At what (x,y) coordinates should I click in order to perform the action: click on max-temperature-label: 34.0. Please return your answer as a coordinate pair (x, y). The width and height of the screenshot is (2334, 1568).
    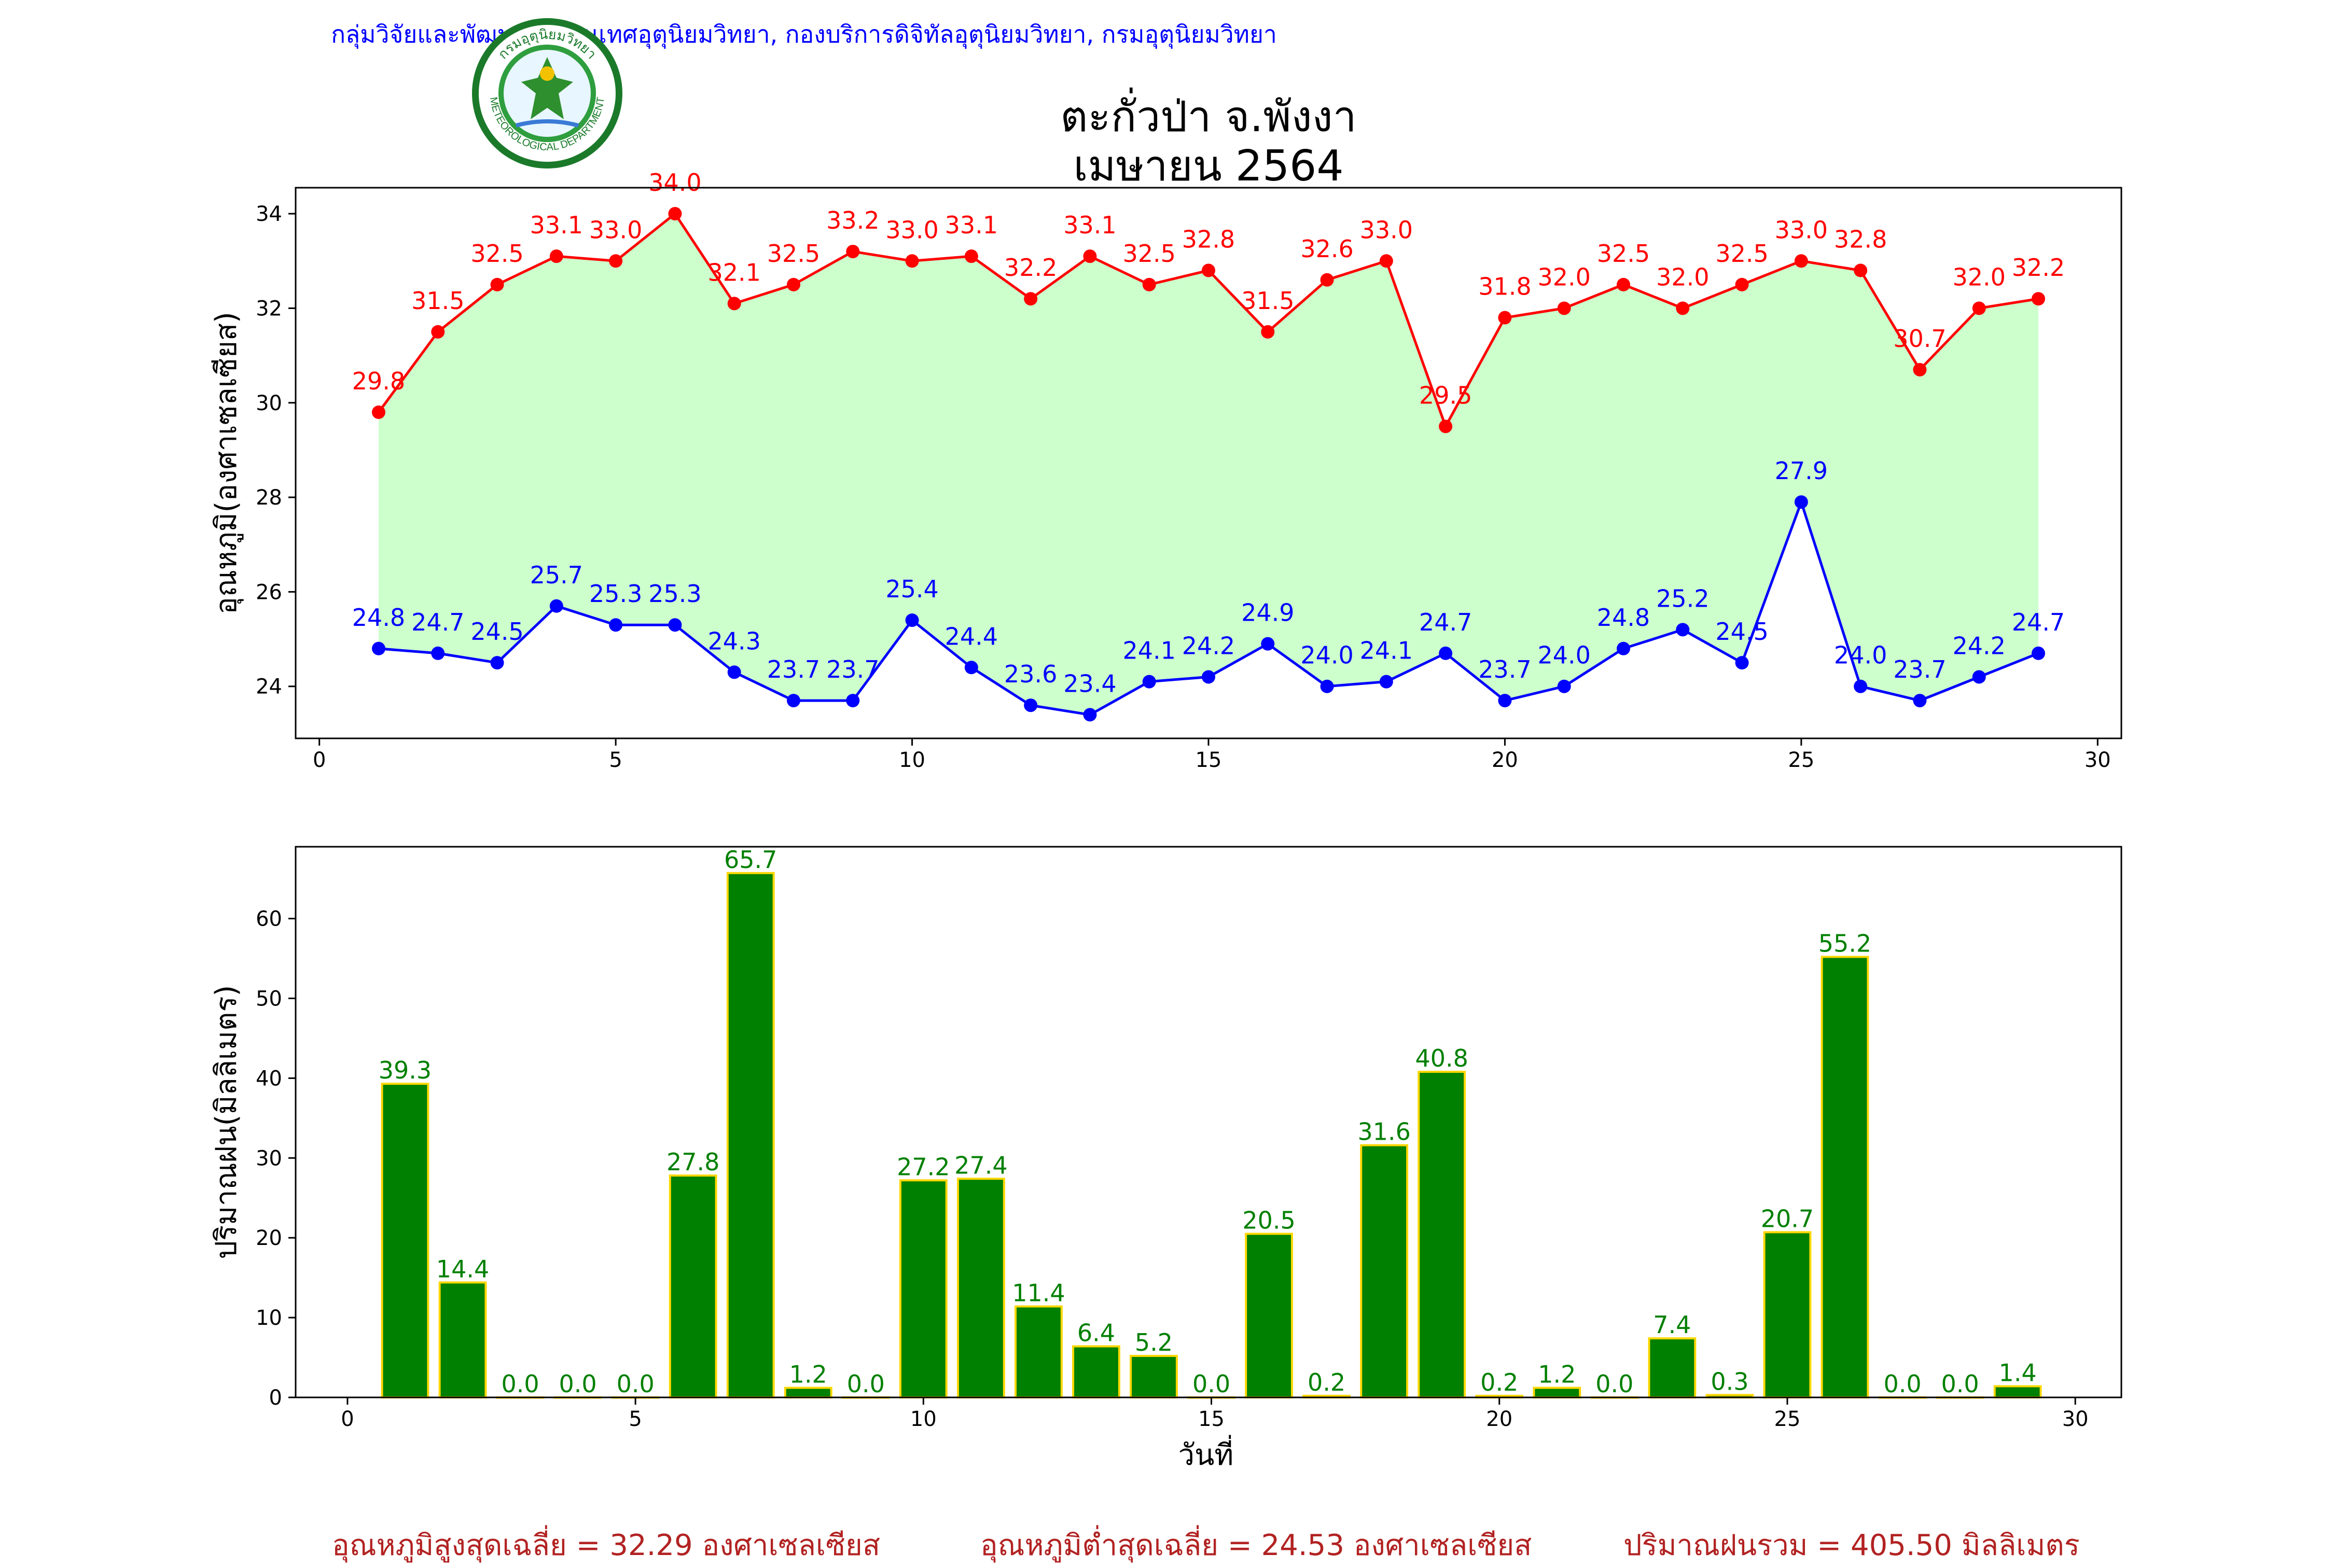
    Looking at the image, I should click on (675, 183).